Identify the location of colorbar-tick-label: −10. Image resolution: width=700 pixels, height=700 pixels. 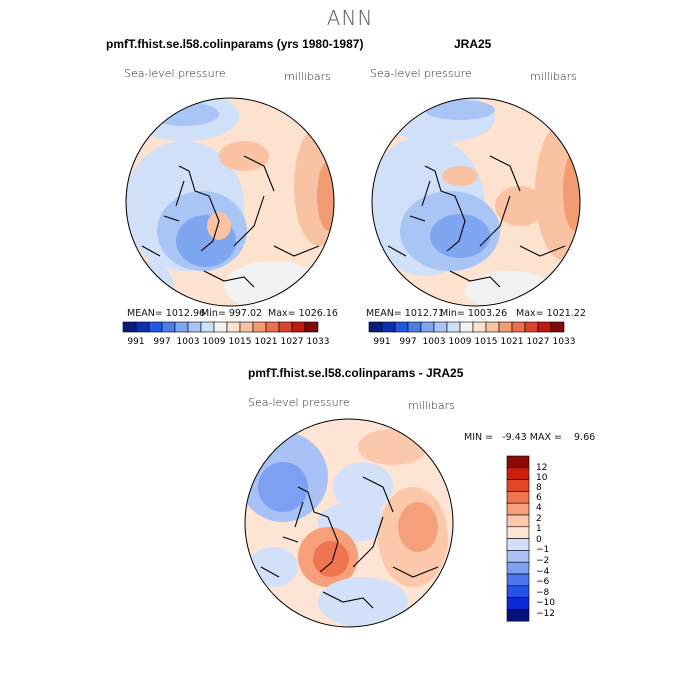
(545, 603).